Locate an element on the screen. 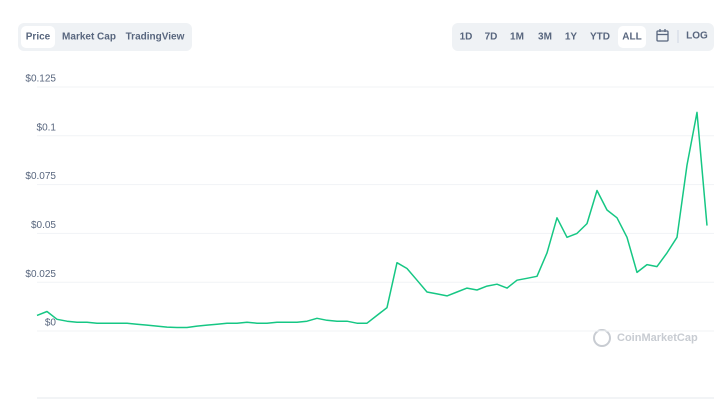  tab-selected is located at coordinates (38, 37).